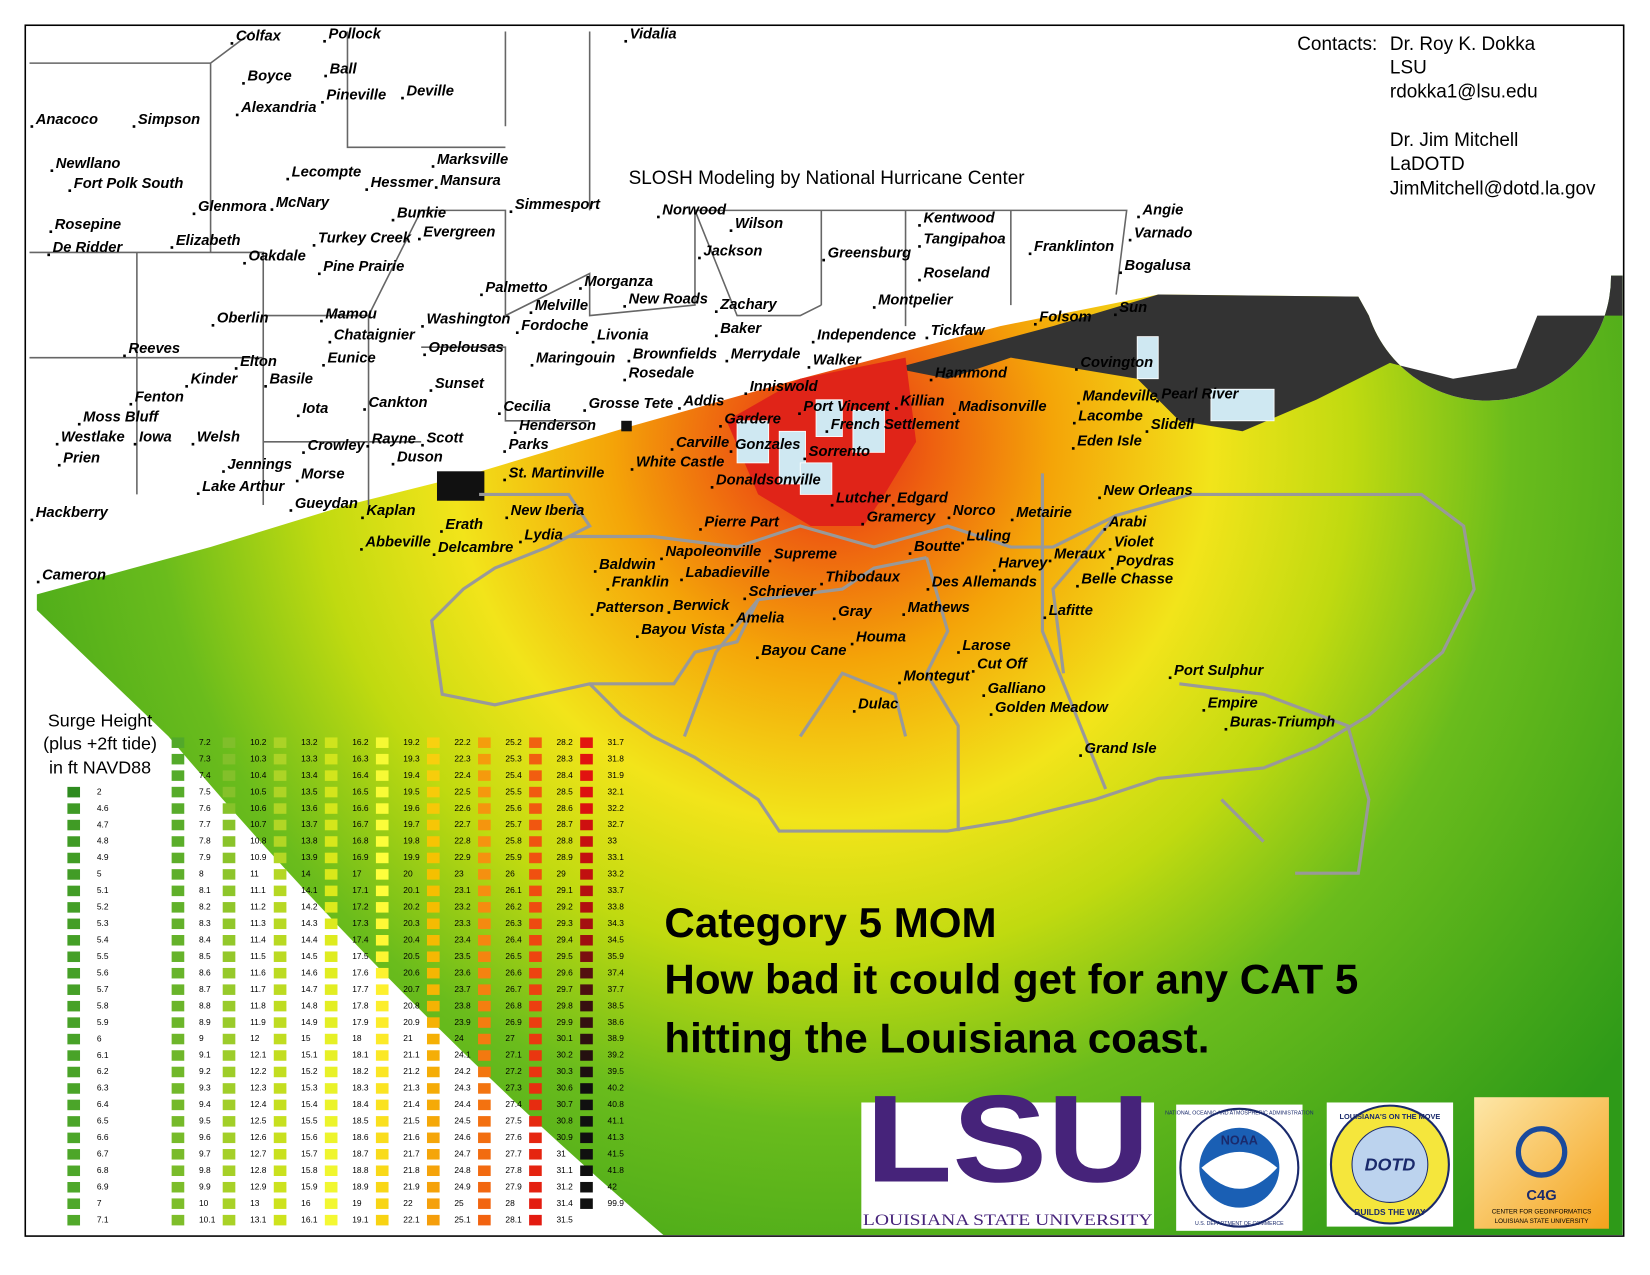  Describe the element at coordinates (616, 956) in the screenshot. I see `legend-value: 35.9` at that location.